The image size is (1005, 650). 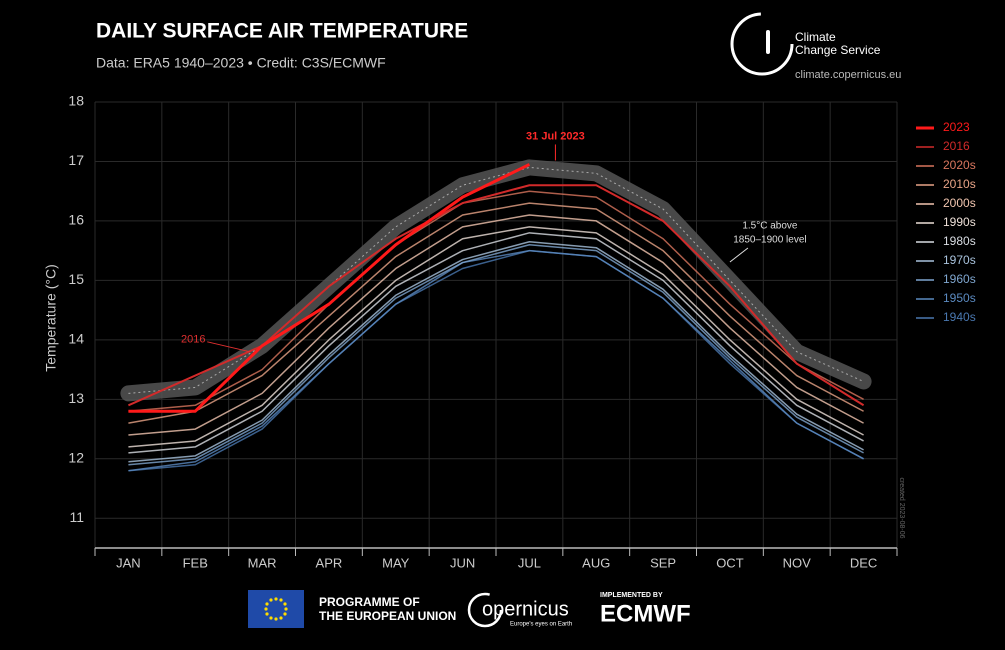 What do you see at coordinates (730, 562) in the screenshot?
I see `x-tick-label: OCT` at bounding box center [730, 562].